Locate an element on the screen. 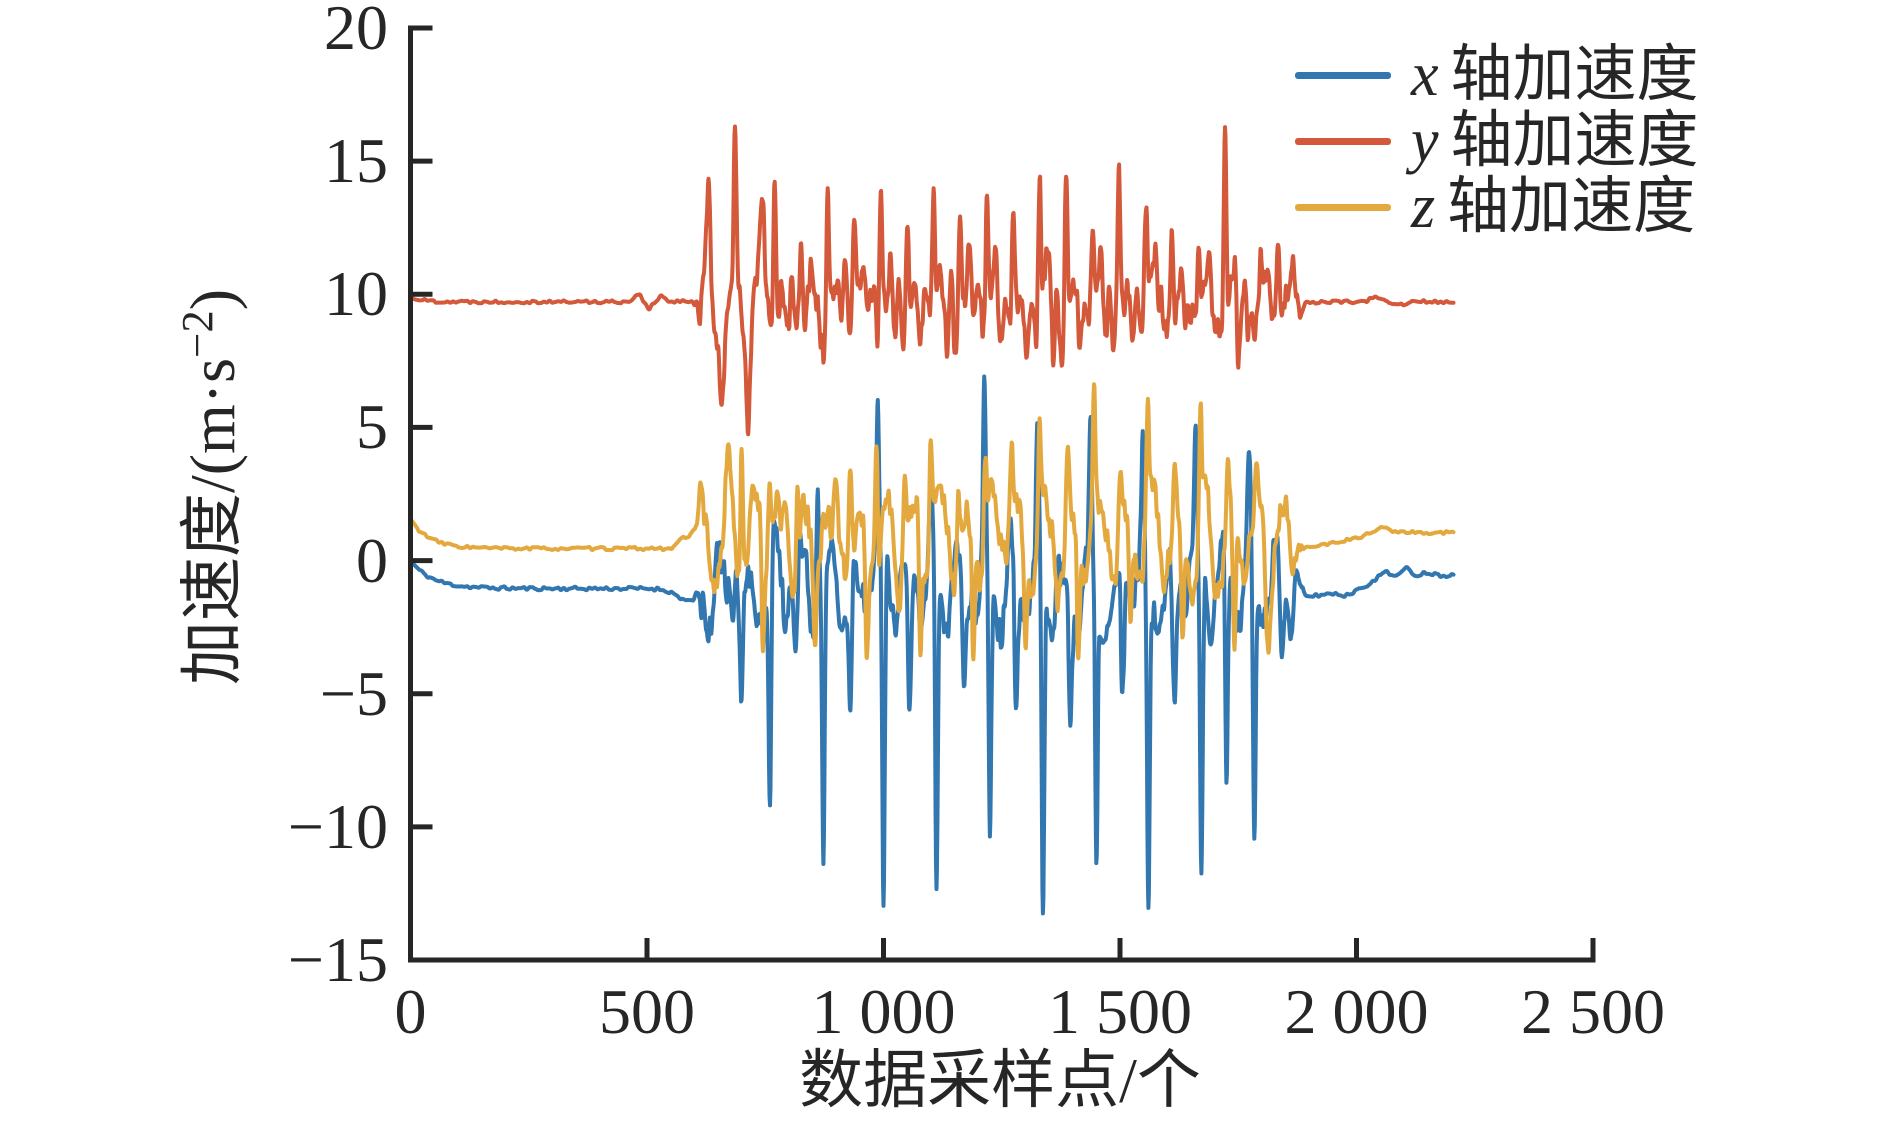 The image size is (1890, 1127). legend-label-z: 轴加速度 is located at coordinates (1571, 207).